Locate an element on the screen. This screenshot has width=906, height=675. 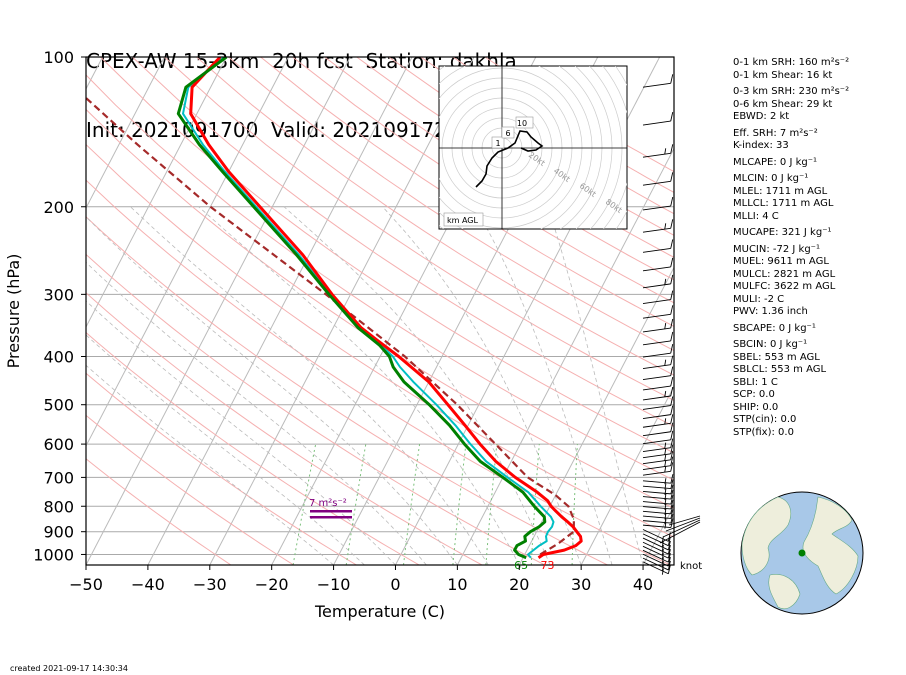
hodograph-trace is located at coordinates (509, 159).